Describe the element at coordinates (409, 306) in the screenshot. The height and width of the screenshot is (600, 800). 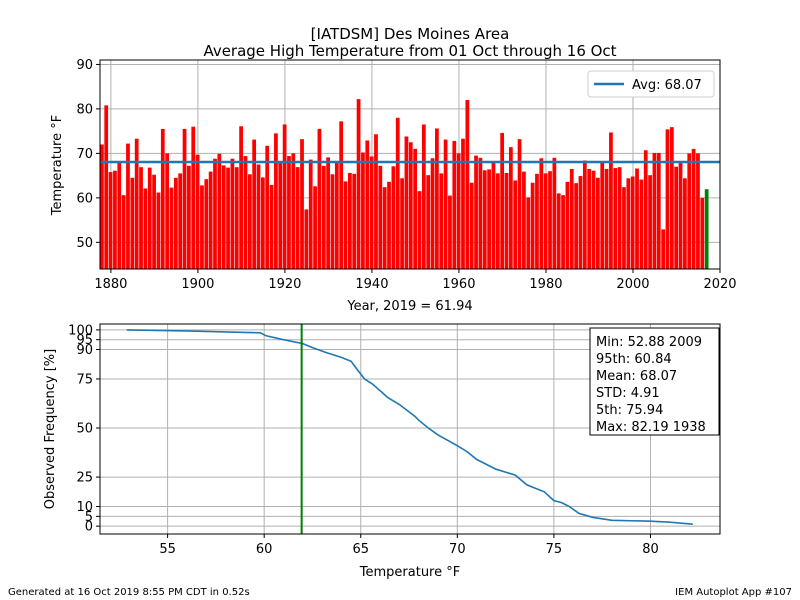
I see `top-x-axis-label: Year, 2019 = 61.94` at that location.